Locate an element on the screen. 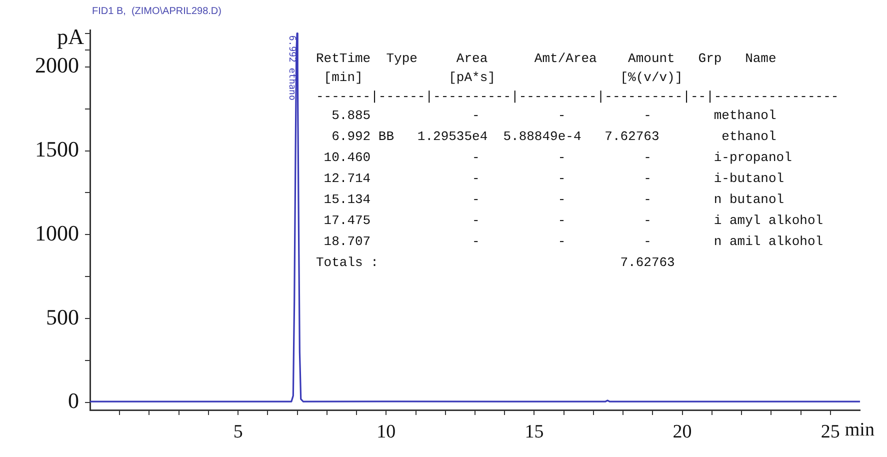 Image resolution: width=887 pixels, height=457 pixels. annotation: 5.885 - - - methanol is located at coordinates (546, 115).